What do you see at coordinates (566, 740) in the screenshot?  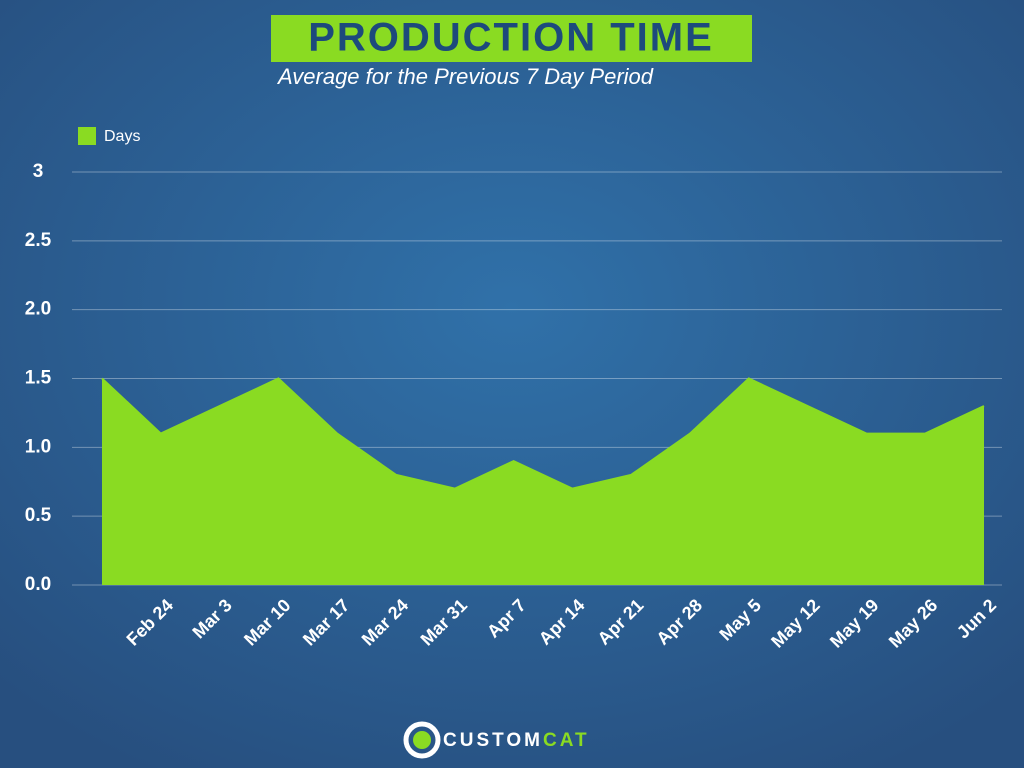 I see `brand-part: CAT` at bounding box center [566, 740].